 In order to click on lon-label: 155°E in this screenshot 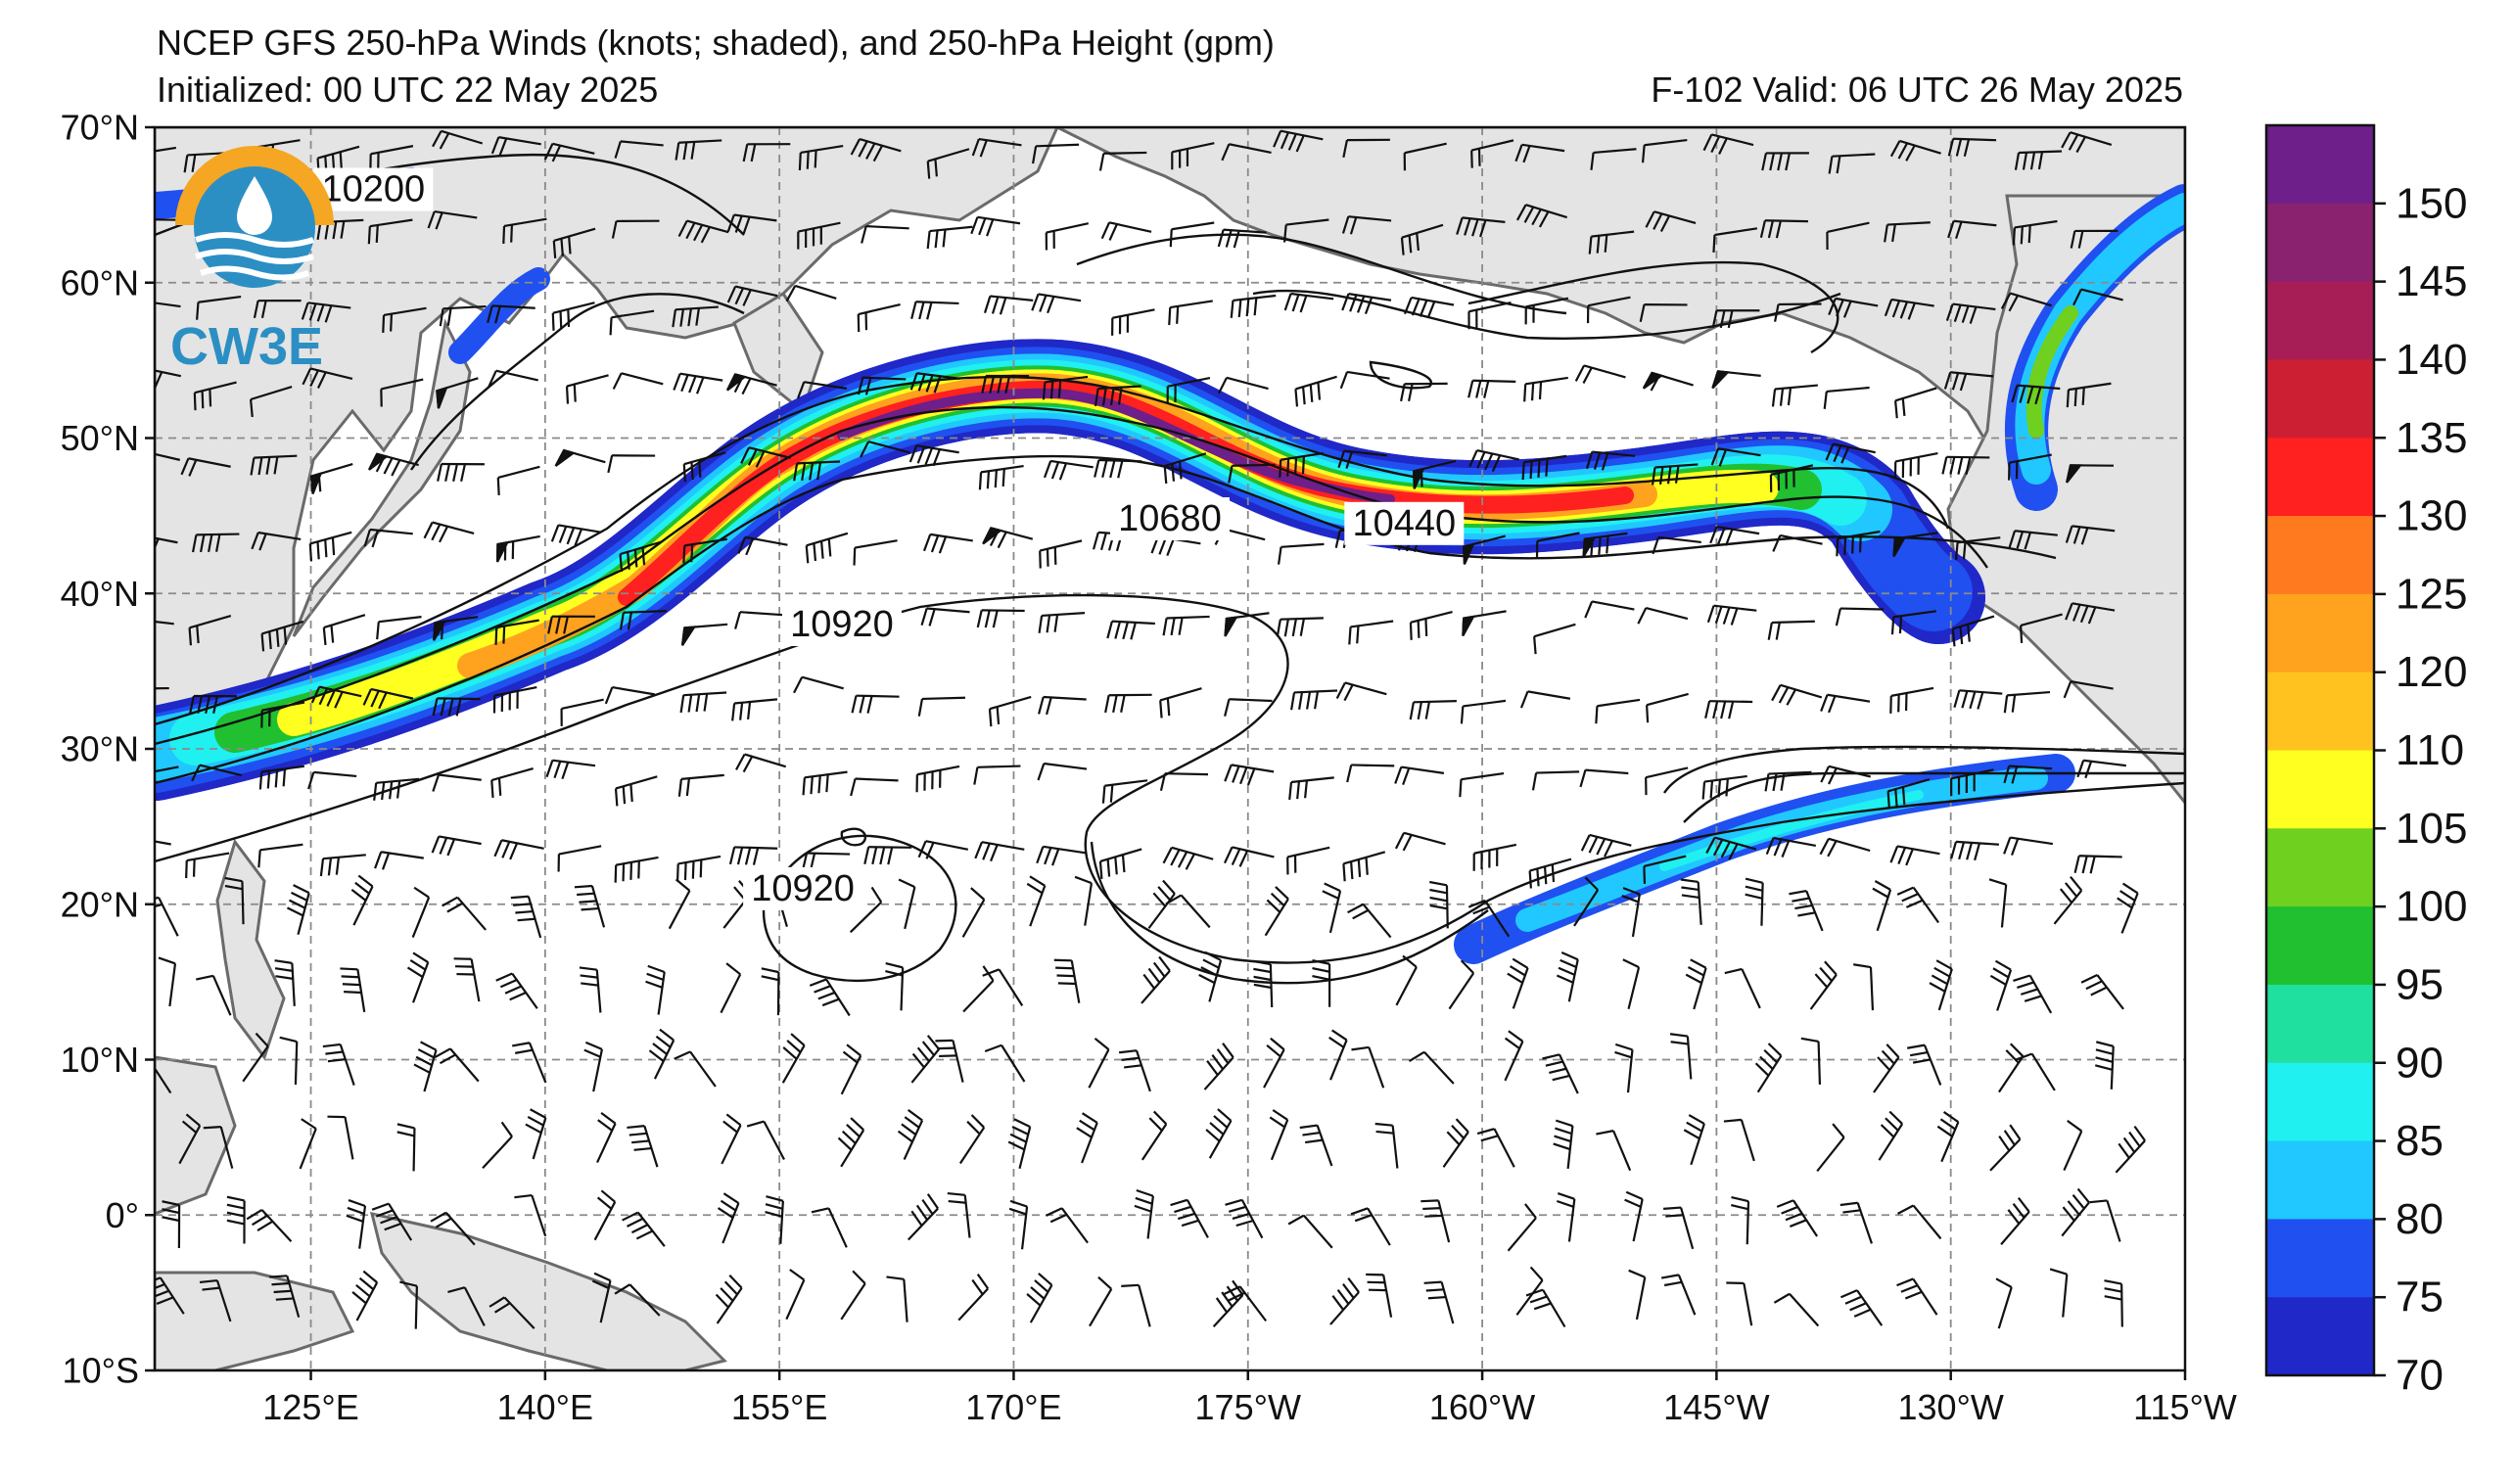, I will do `click(779, 1407)`.